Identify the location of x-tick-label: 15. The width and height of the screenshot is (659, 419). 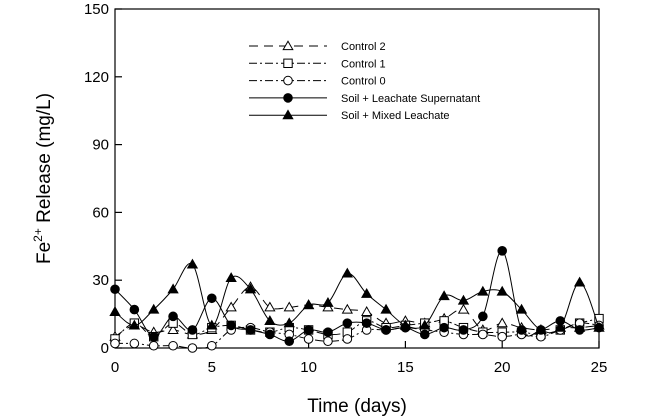
(405, 367).